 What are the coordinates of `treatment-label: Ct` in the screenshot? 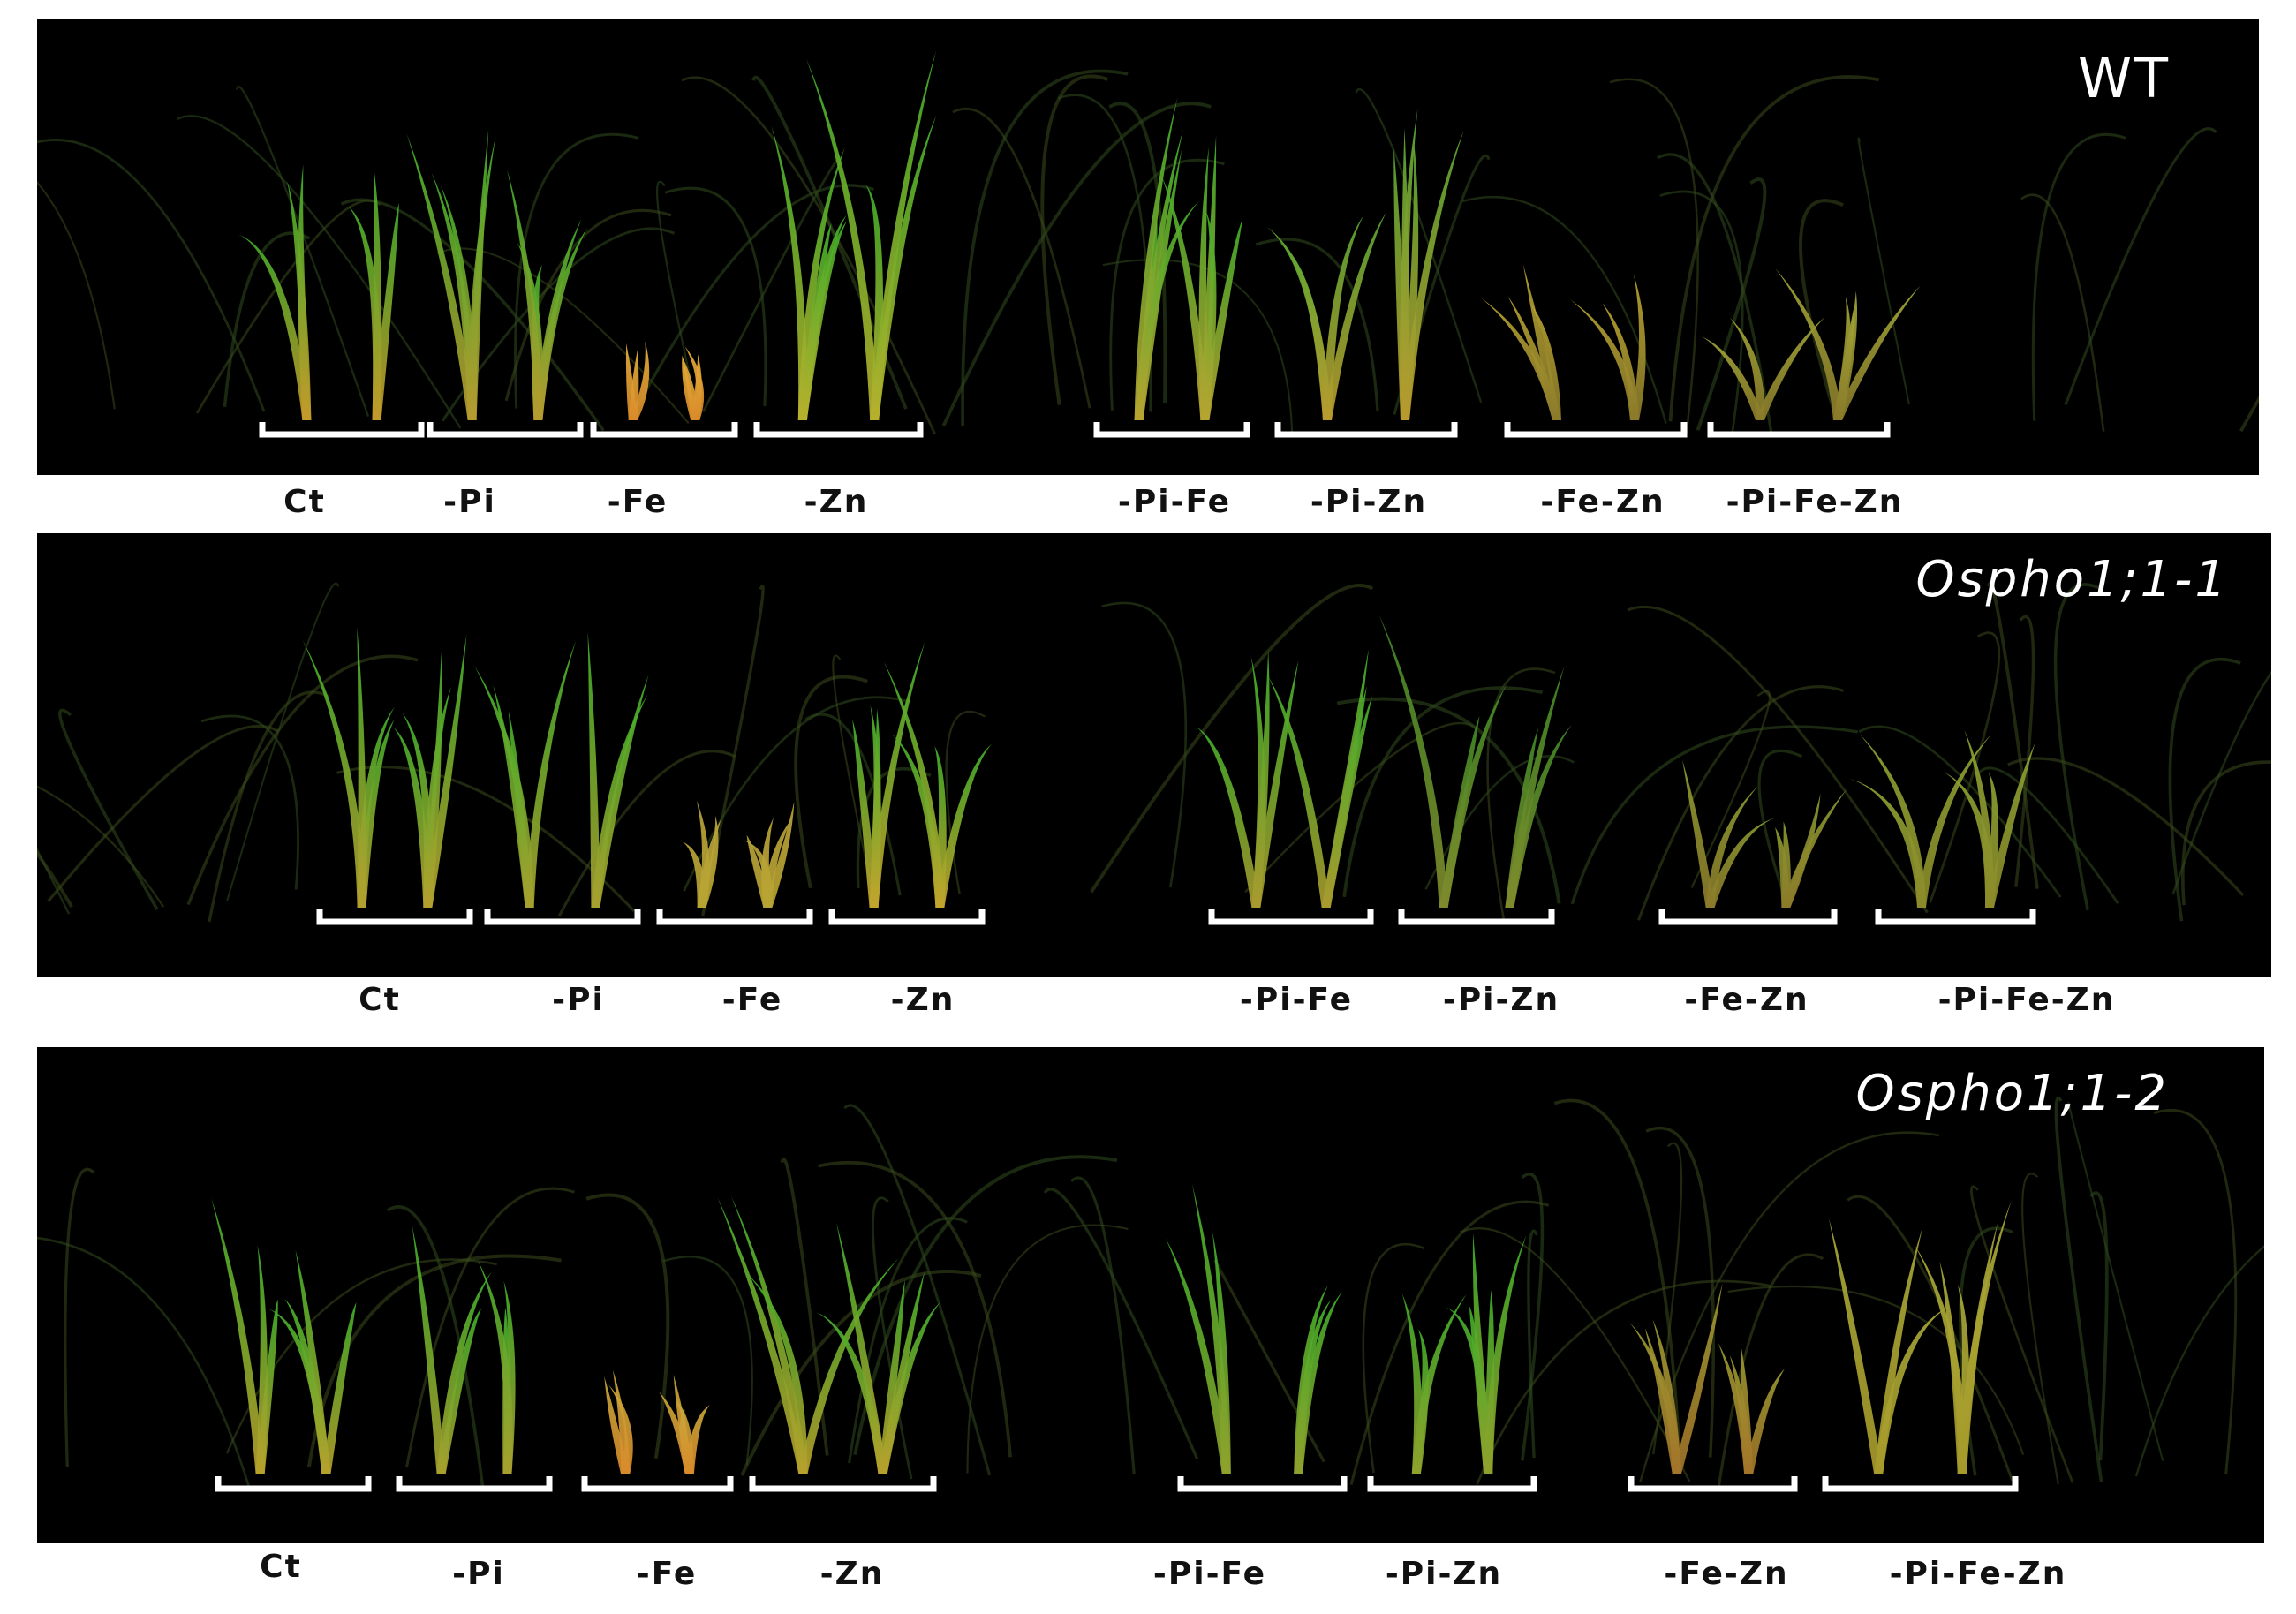 It's located at (304, 502).